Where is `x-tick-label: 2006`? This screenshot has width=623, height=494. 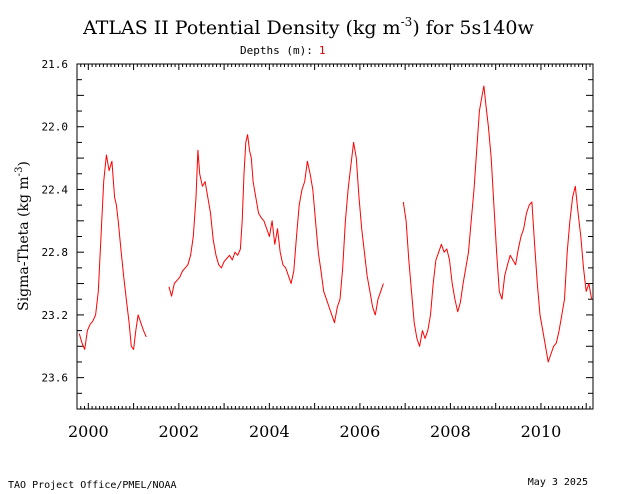
x-tick-label: 2006 is located at coordinates (360, 431).